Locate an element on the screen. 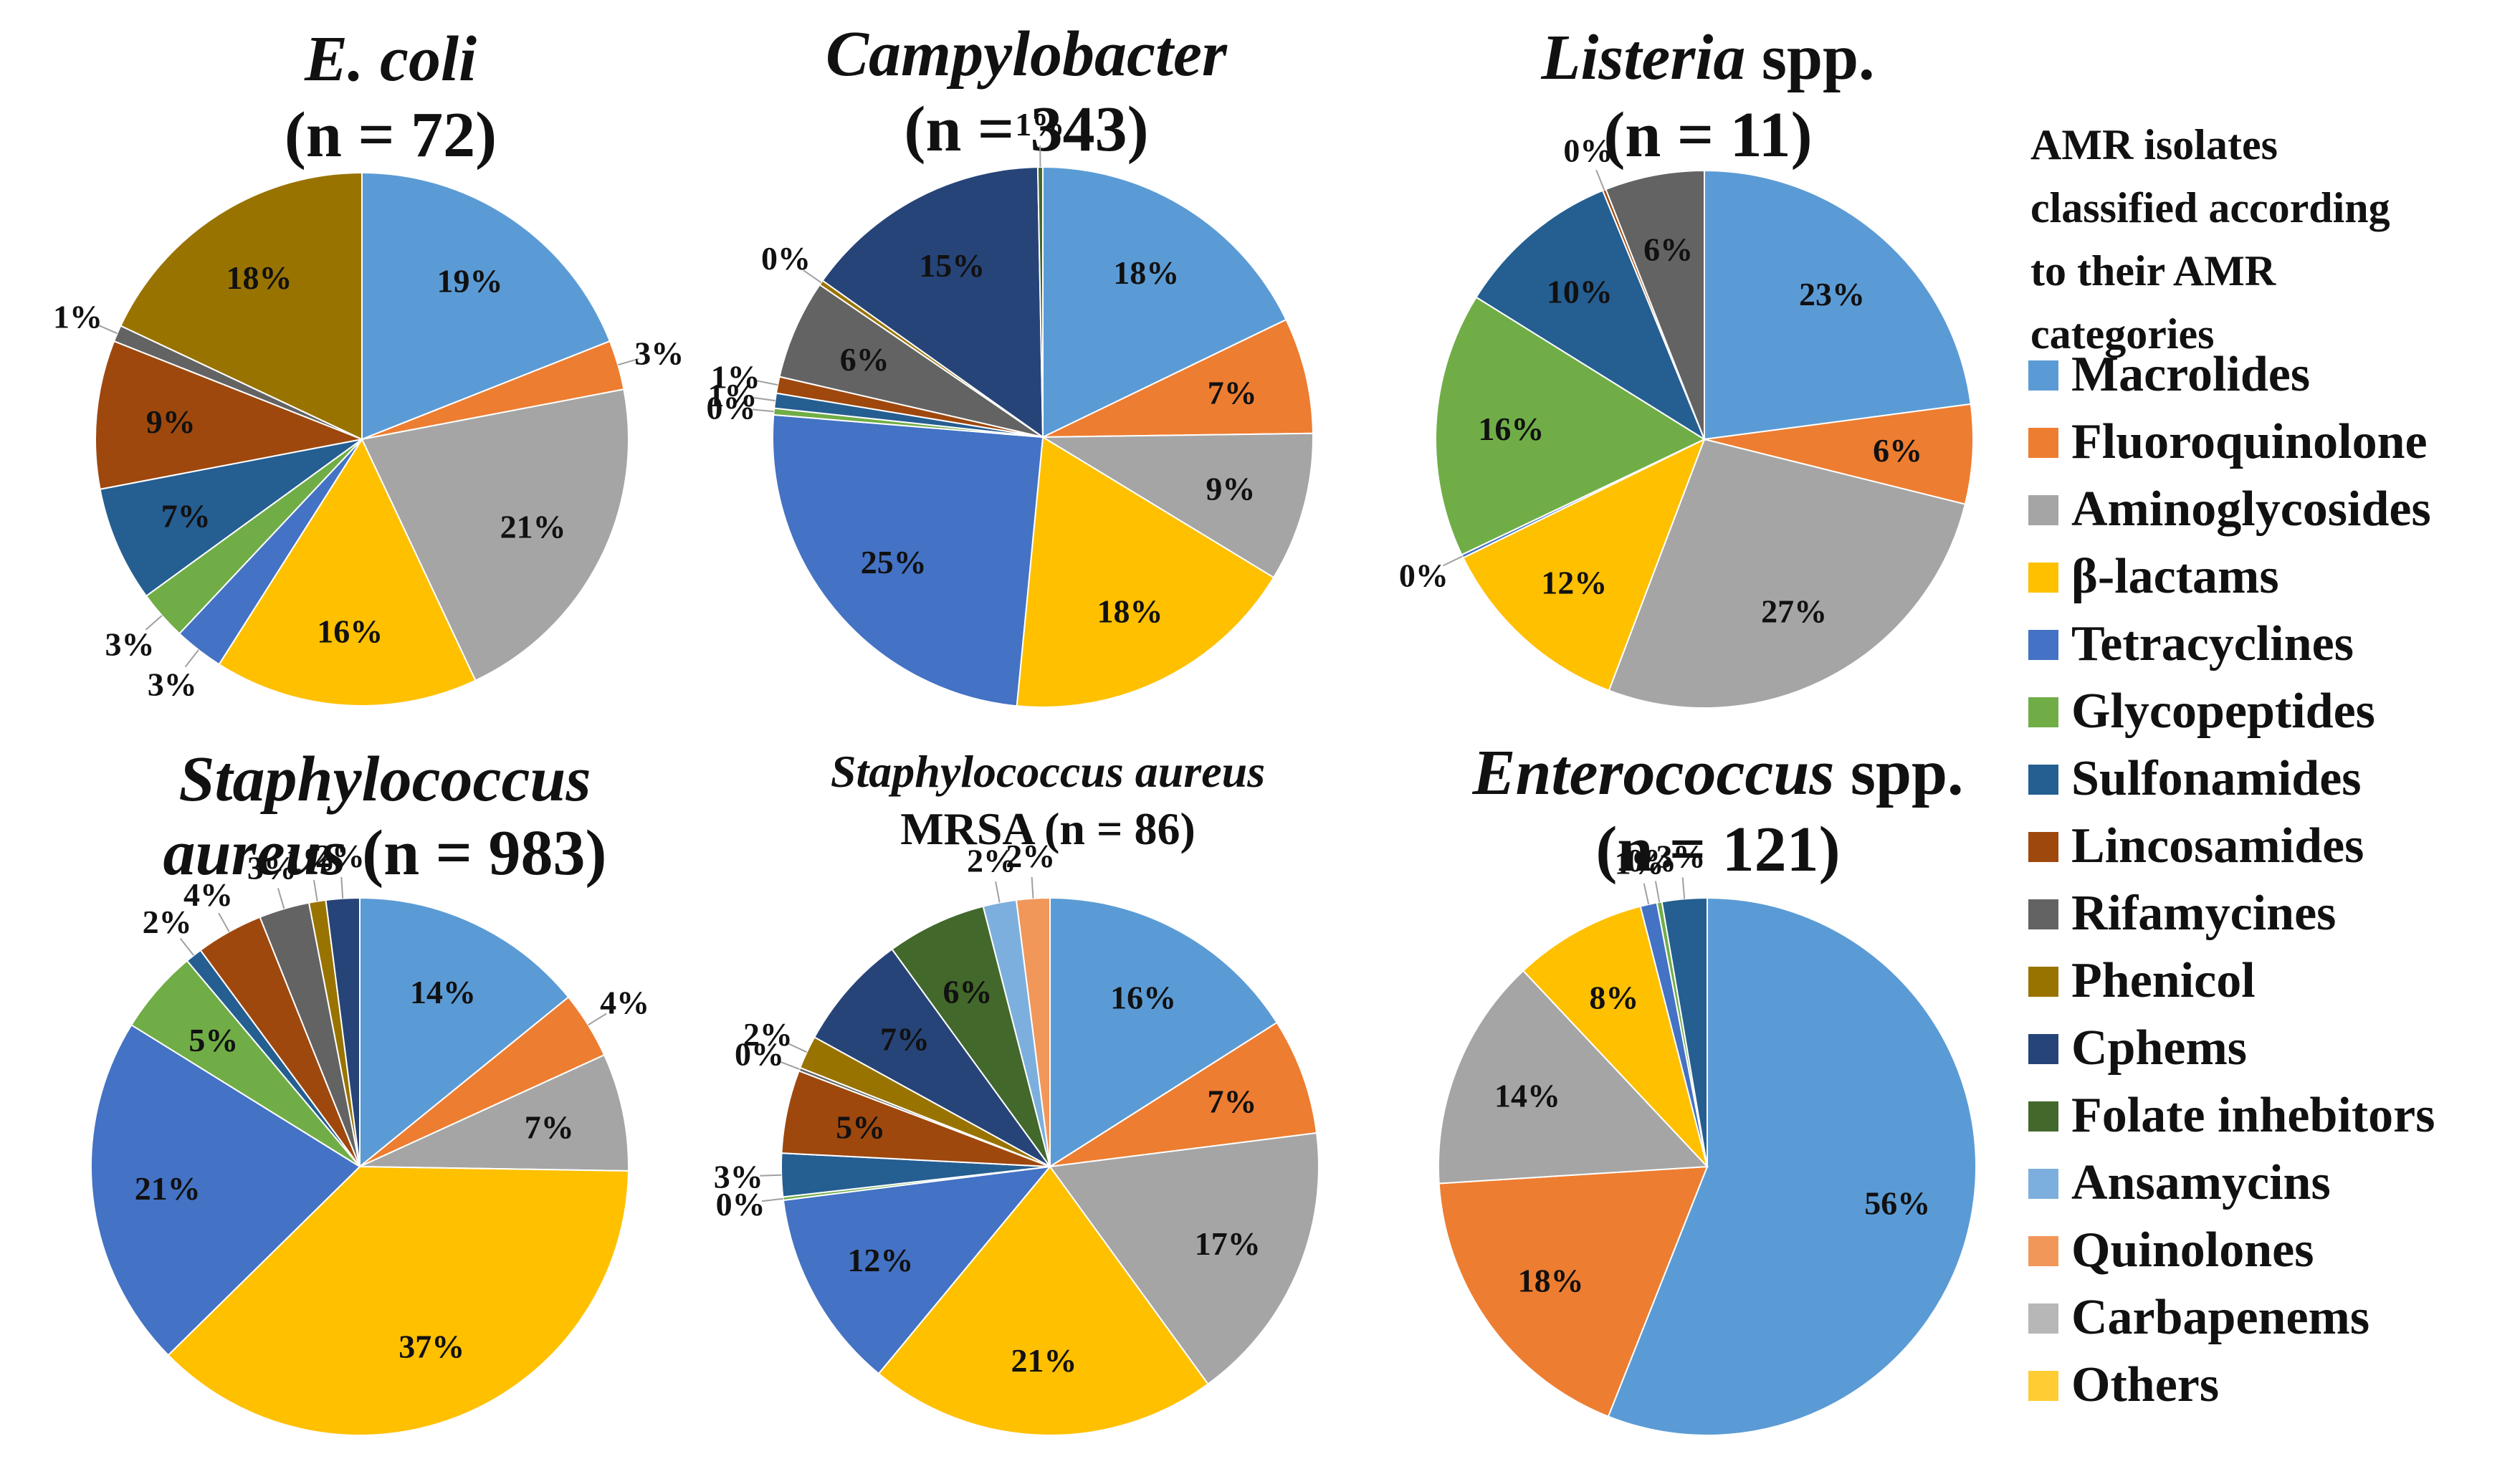  pie-data-label: 19% is located at coordinates (470, 281).